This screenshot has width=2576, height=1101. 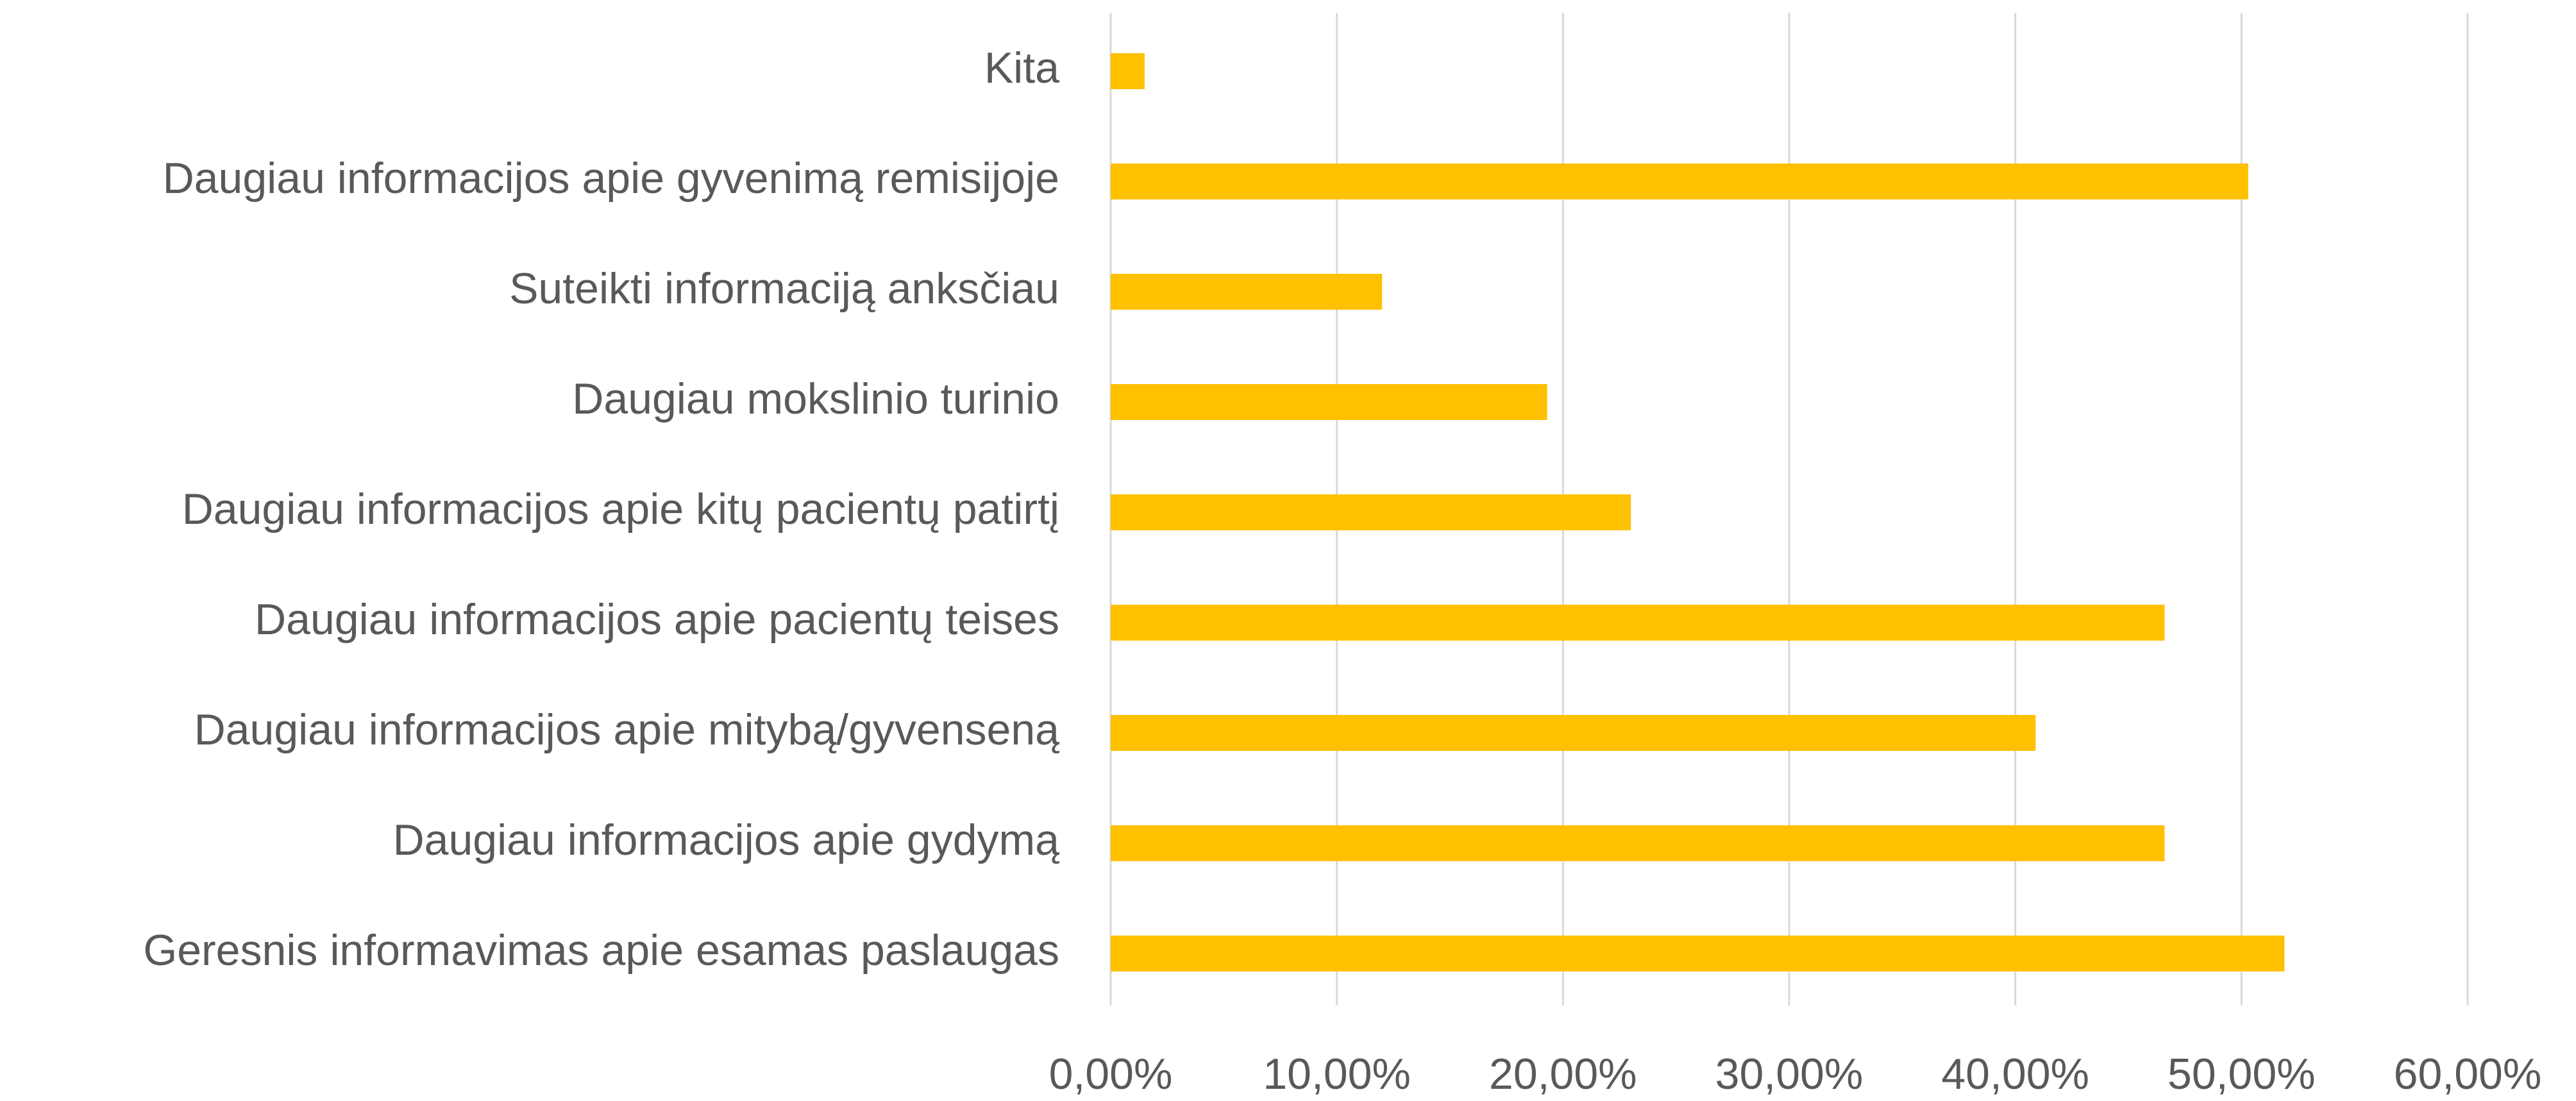 What do you see at coordinates (1021, 68) in the screenshot?
I see `y-tick-label: Kita` at bounding box center [1021, 68].